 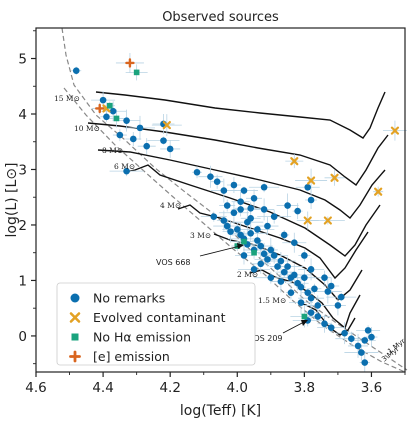 I want to click on track-label: 2 M⊙, so click(x=247, y=274).